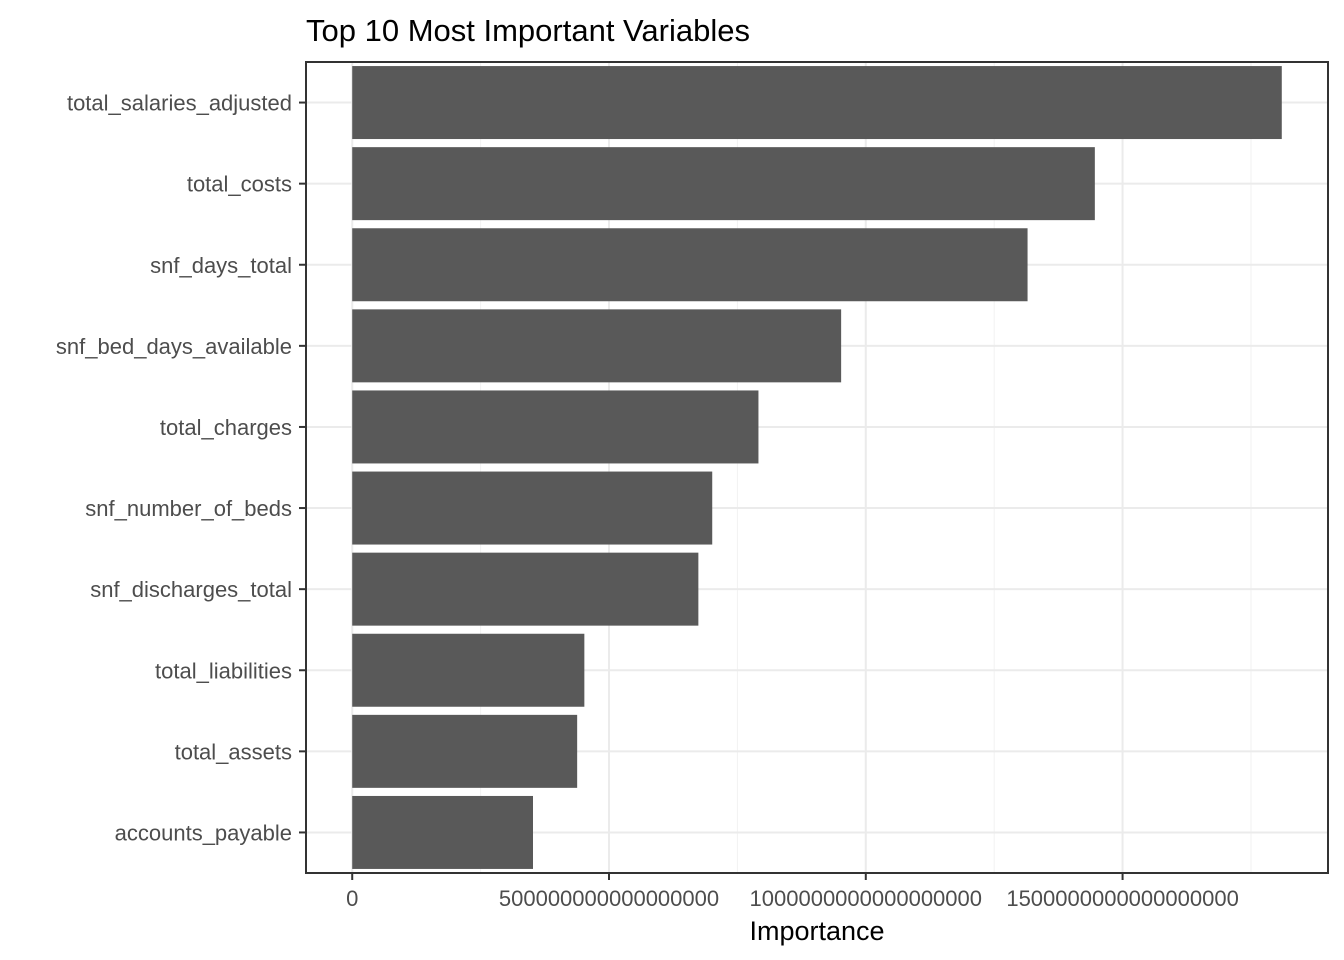 This screenshot has width=1344, height=960. What do you see at coordinates (352, 898) in the screenshot?
I see `x-tick-label: 0` at bounding box center [352, 898].